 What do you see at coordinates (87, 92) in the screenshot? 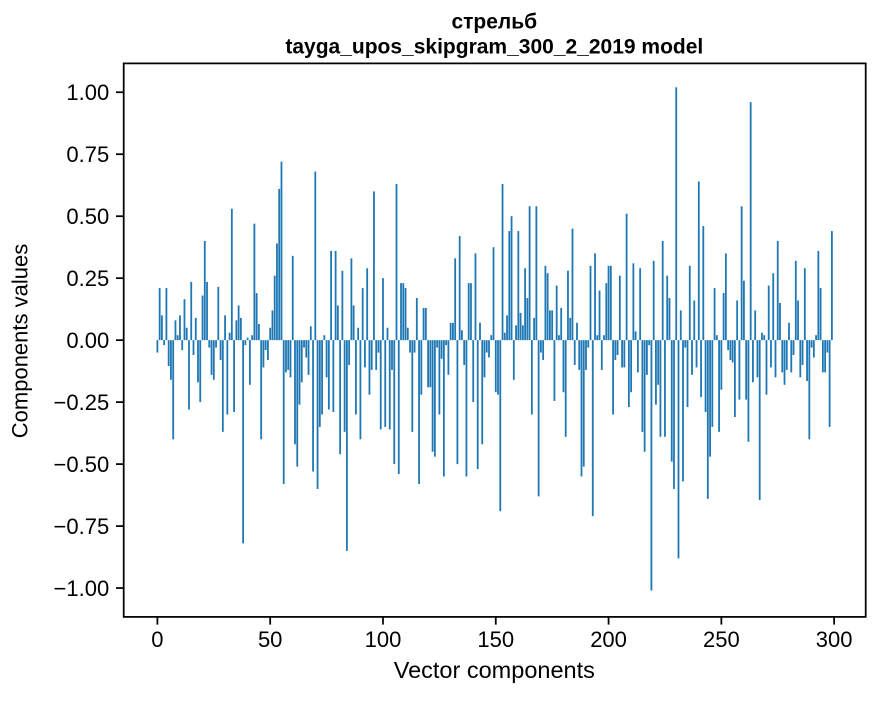
I see `svg-text: 1.00` at bounding box center [87, 92].